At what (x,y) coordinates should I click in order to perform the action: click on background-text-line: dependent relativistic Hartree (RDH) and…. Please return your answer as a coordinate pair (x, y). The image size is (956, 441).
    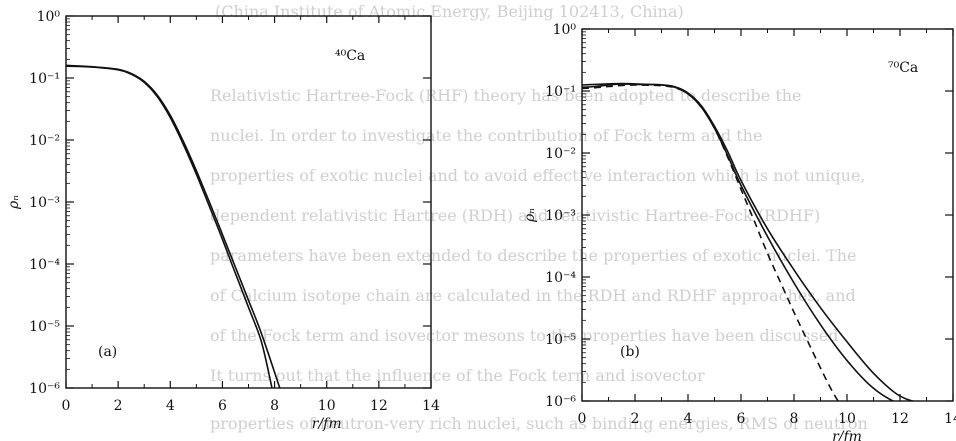
    Looking at the image, I should click on (515, 215).